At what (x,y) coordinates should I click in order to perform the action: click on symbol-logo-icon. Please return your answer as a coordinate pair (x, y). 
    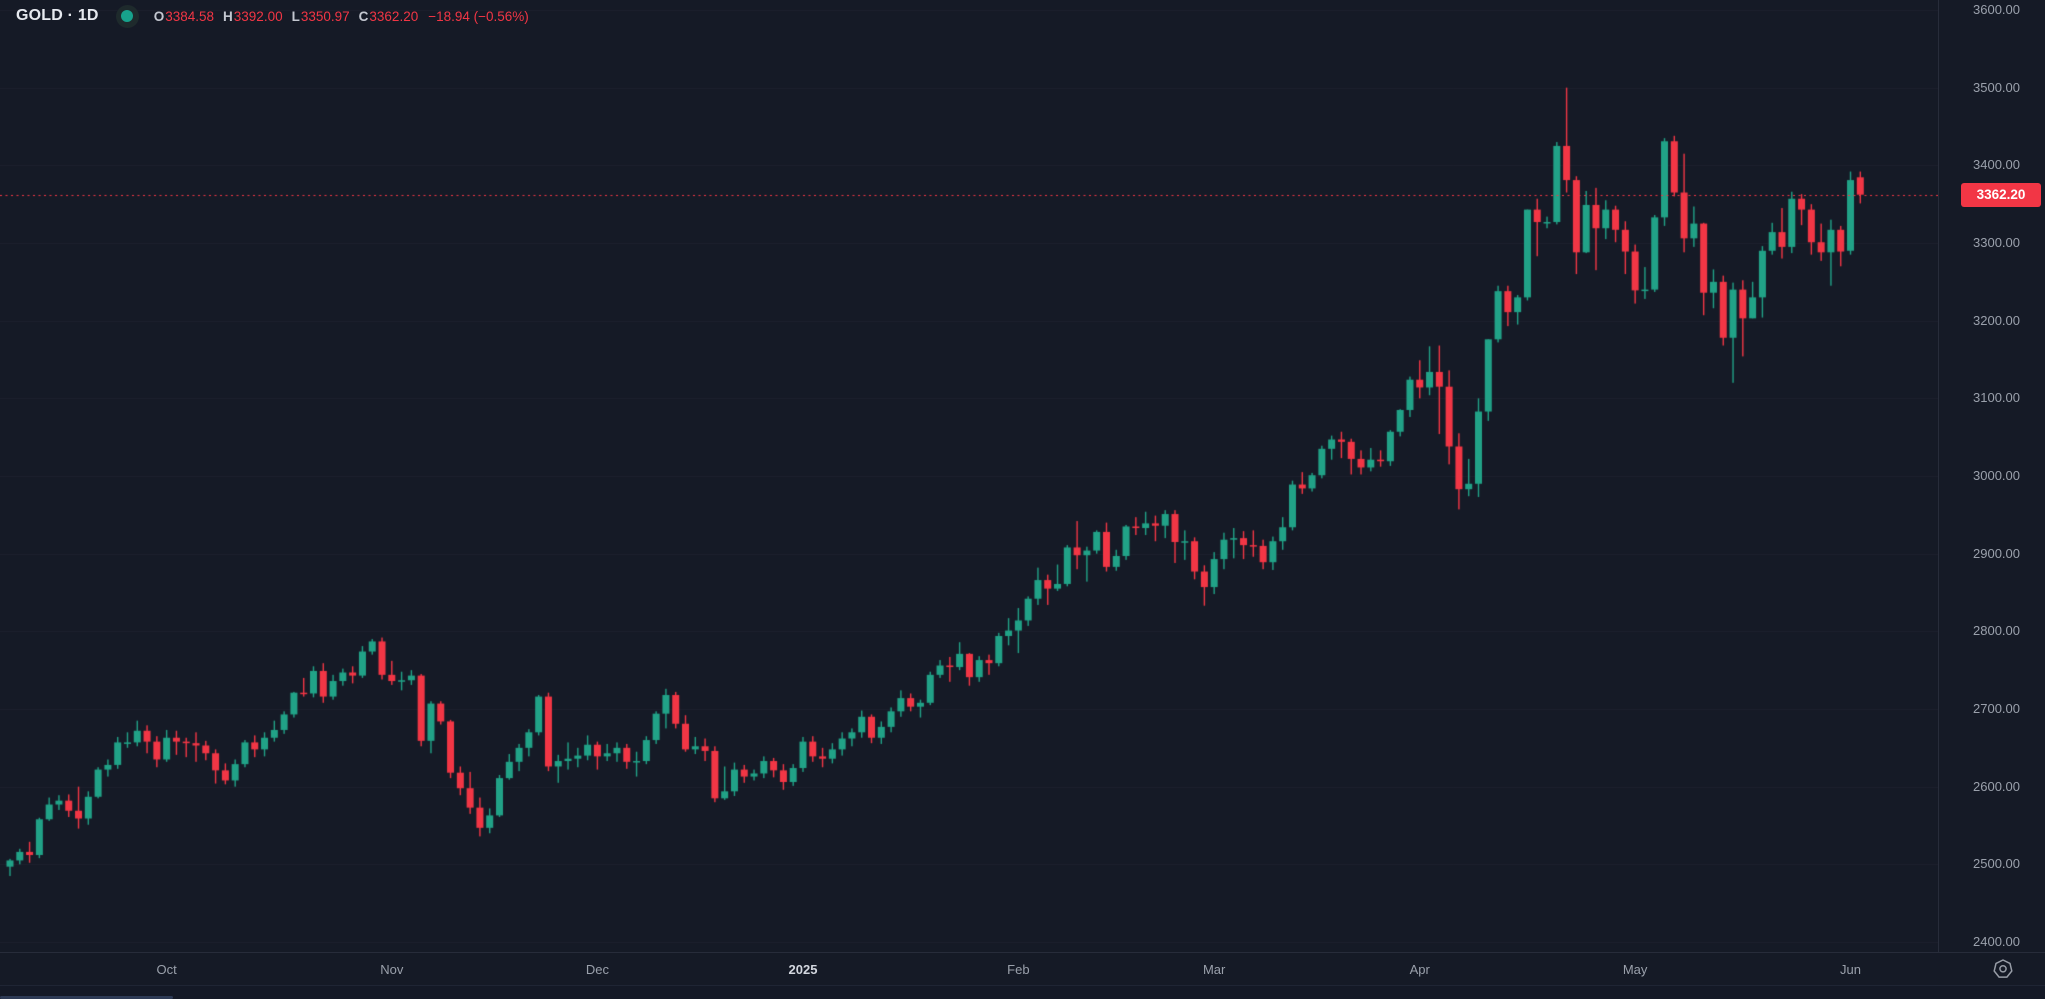
    Looking at the image, I should click on (127, 16).